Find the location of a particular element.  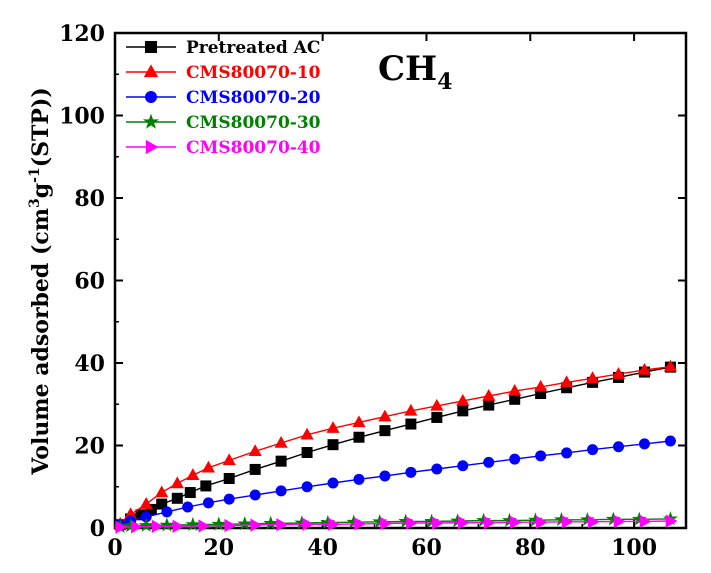

y-axis-title: Volume adsorbed (cm3g-1(STP)) is located at coordinates (40, 281).